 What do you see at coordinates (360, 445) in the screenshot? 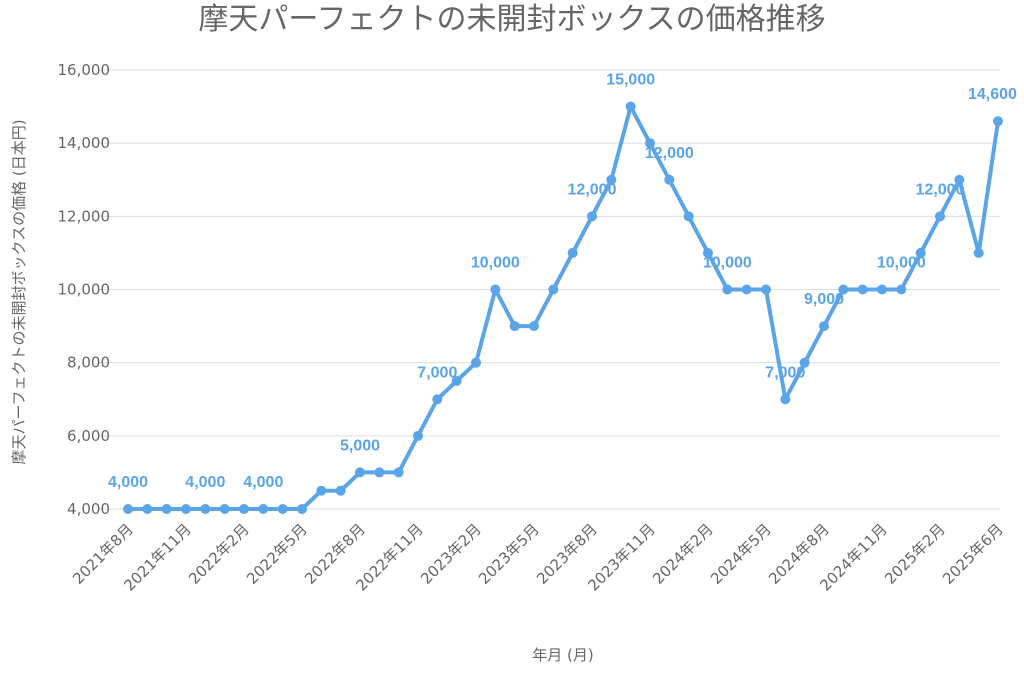
I see `data-label: 5,000` at bounding box center [360, 445].